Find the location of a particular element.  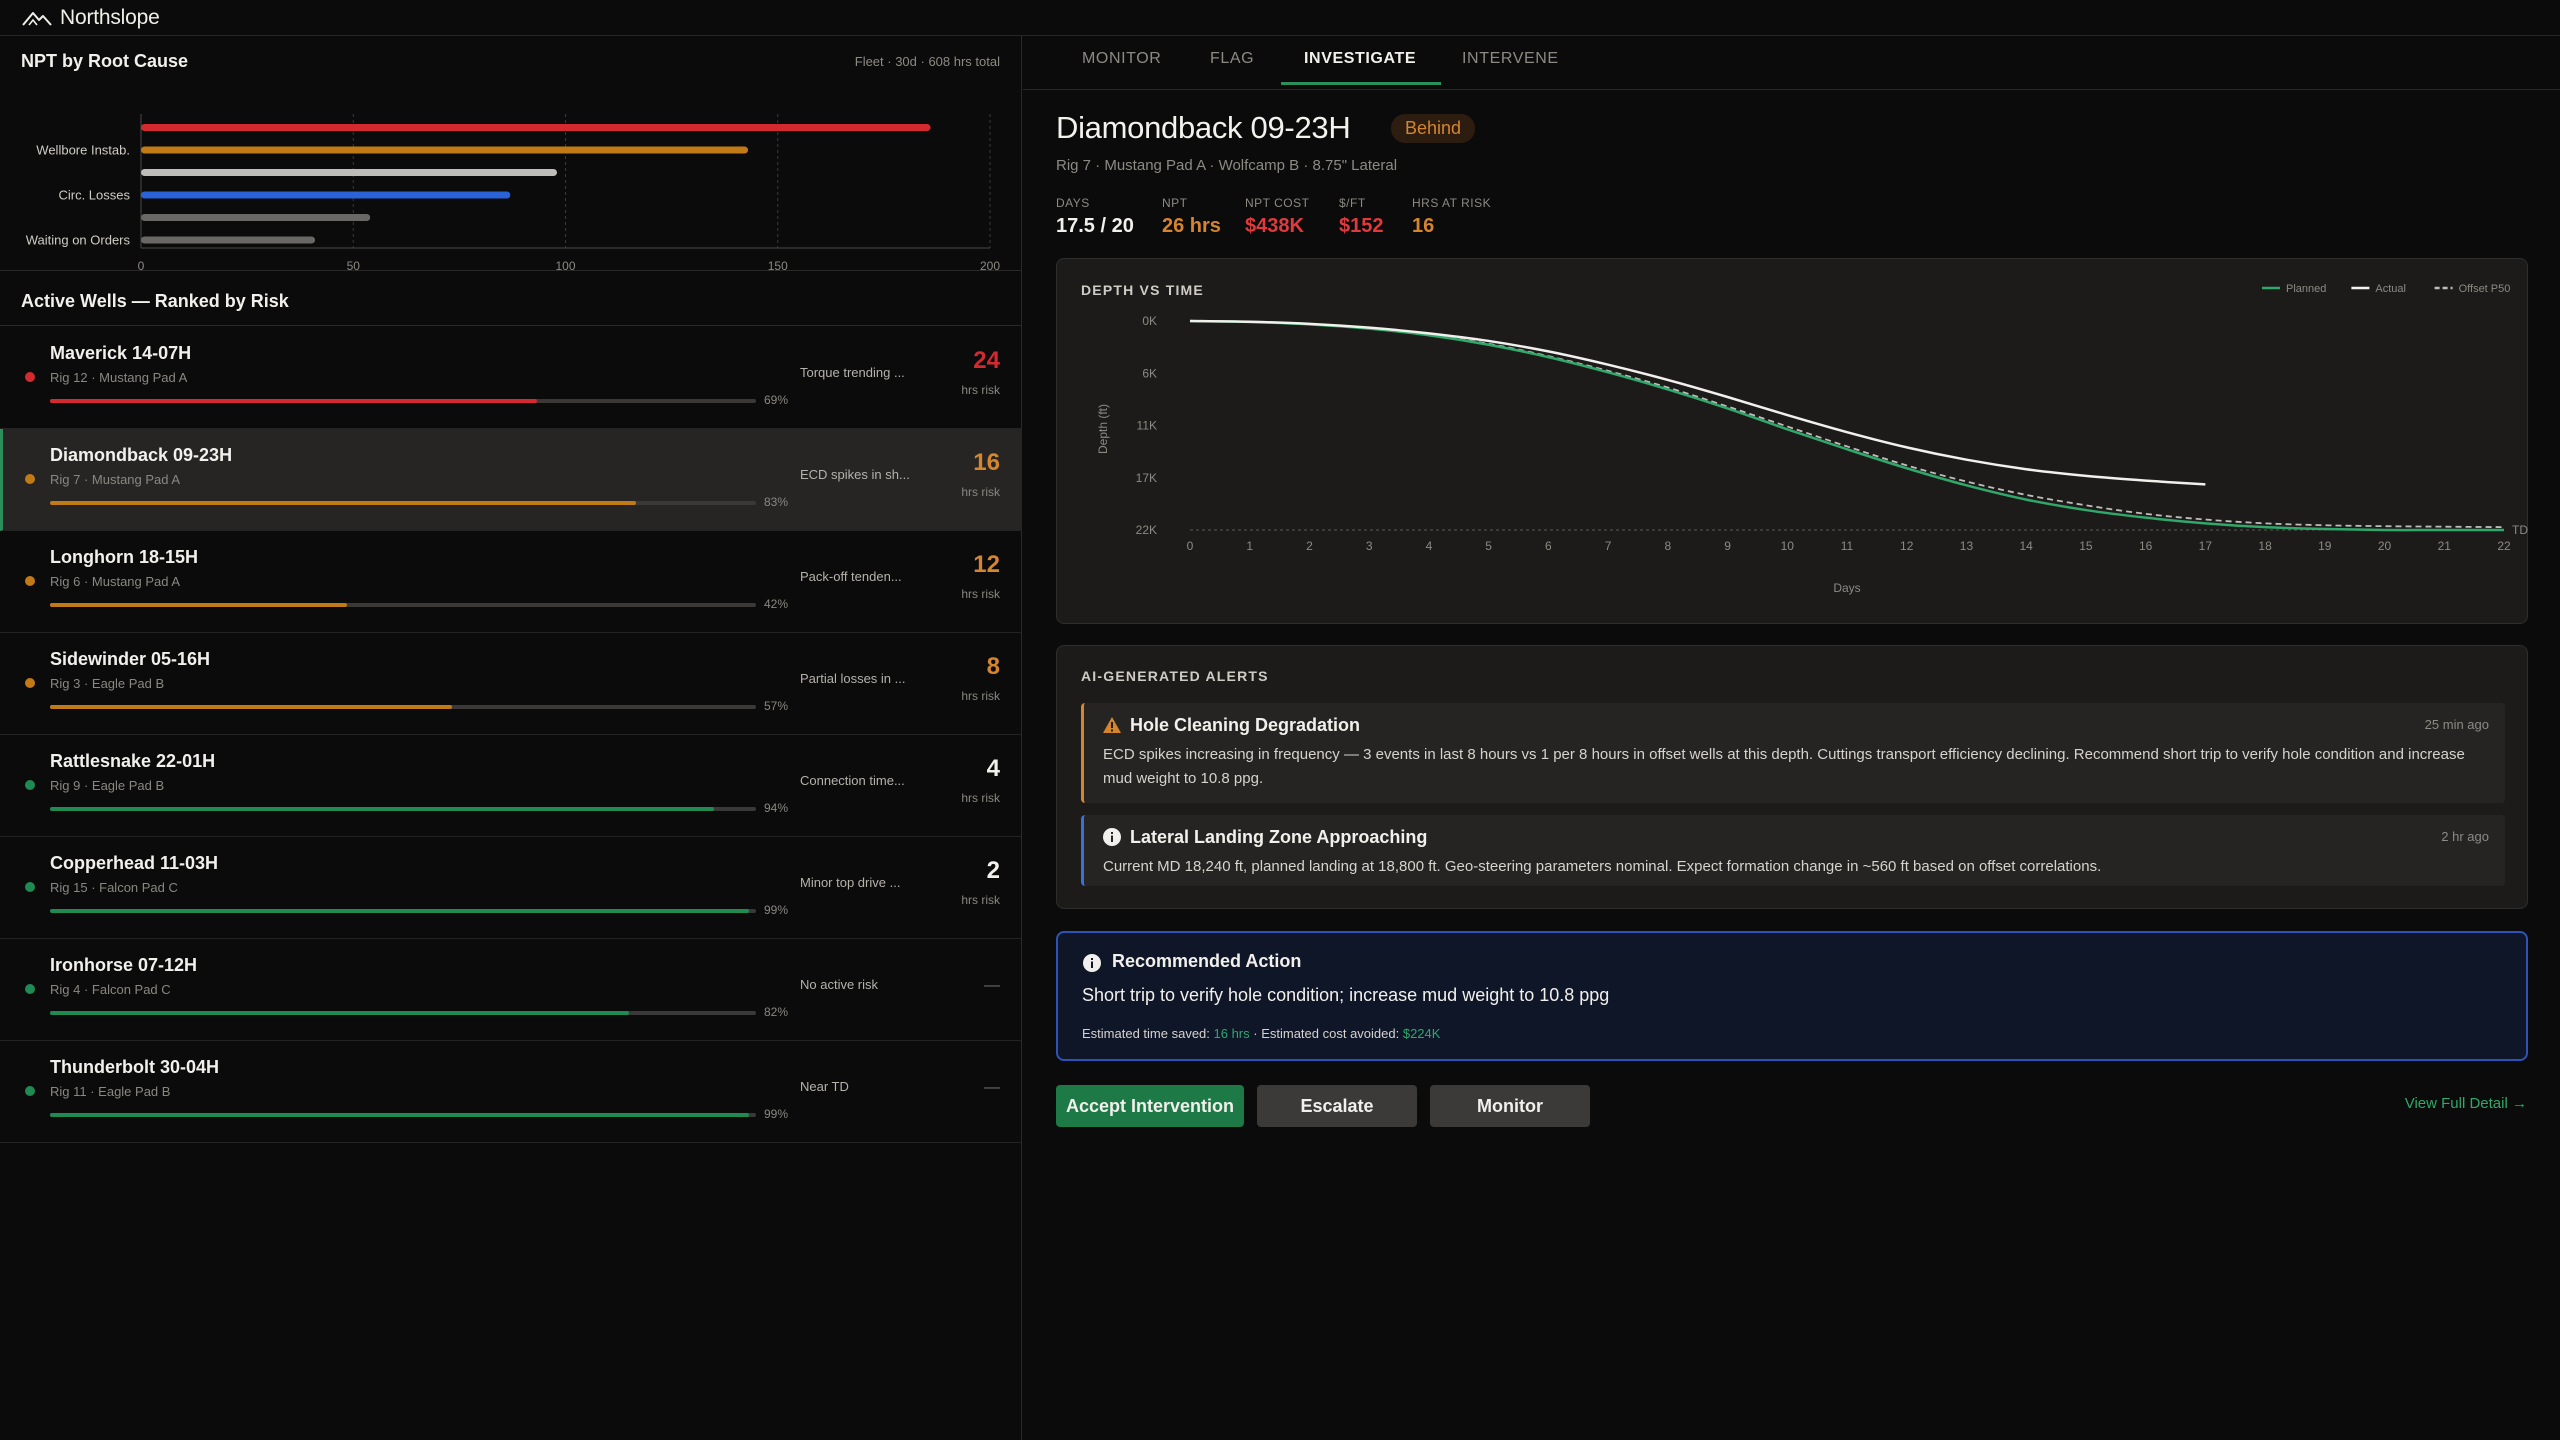

x-tick-label: 2 is located at coordinates (1309, 546).